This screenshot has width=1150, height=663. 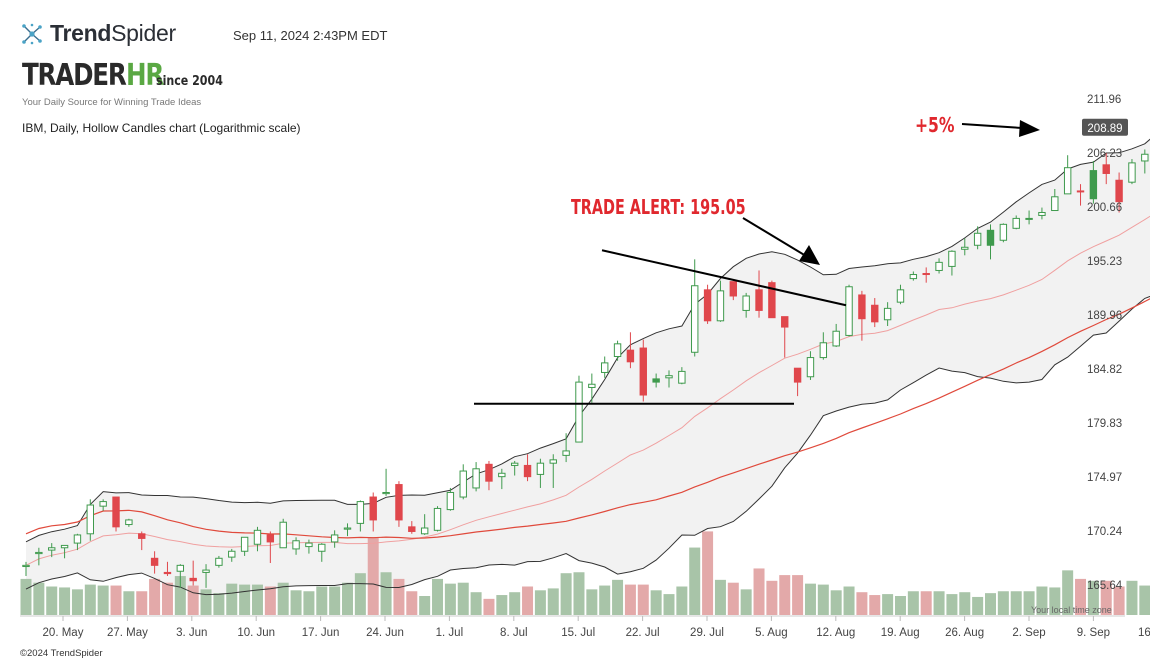 I want to click on x-tick-label: 9. Sep, so click(x=1093, y=633).